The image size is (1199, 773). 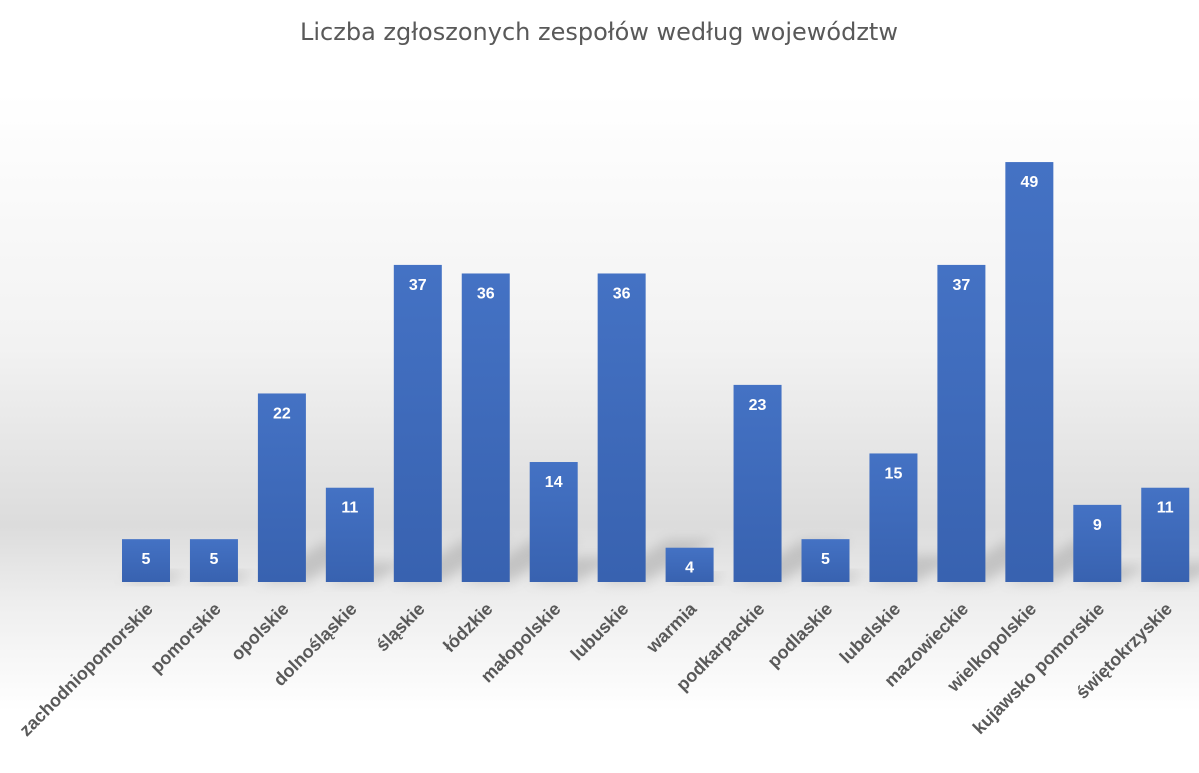 I want to click on data-label: 22, so click(x=282, y=413).